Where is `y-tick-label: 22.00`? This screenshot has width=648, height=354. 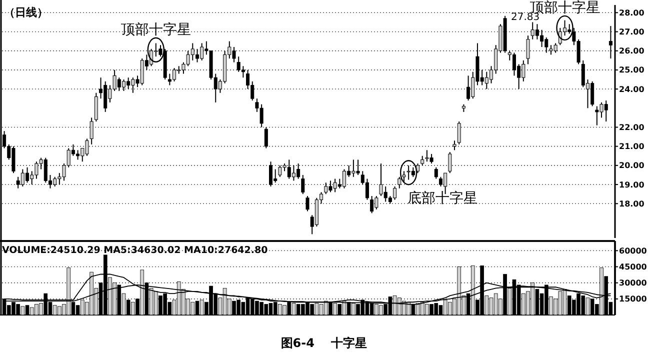 y-tick-label: 22.00 is located at coordinates (632, 127).